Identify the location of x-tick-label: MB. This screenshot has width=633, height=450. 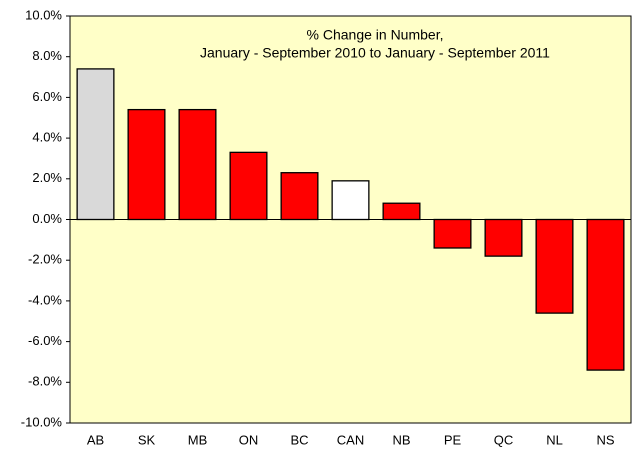
(198, 439).